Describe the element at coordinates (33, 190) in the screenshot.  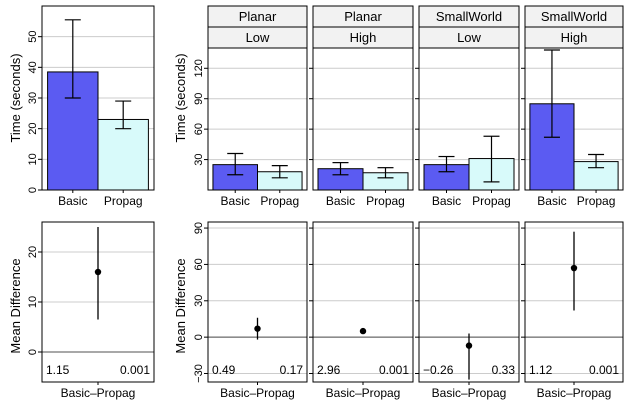
I see `lt-y-tick-label: 0` at that location.